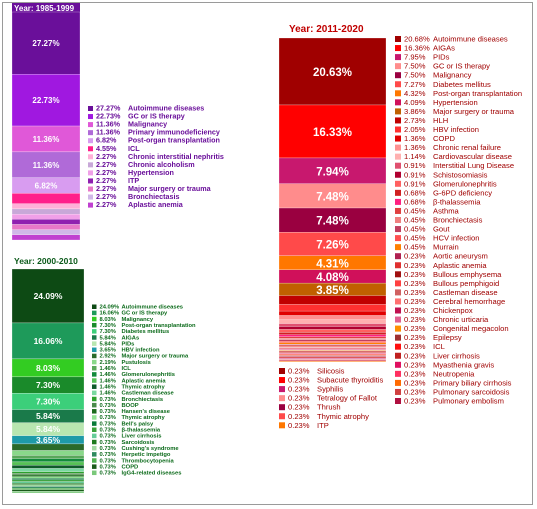 The height and width of the screenshot is (509, 537). I want to click on legend-percent: 16.06%, so click(110, 314).